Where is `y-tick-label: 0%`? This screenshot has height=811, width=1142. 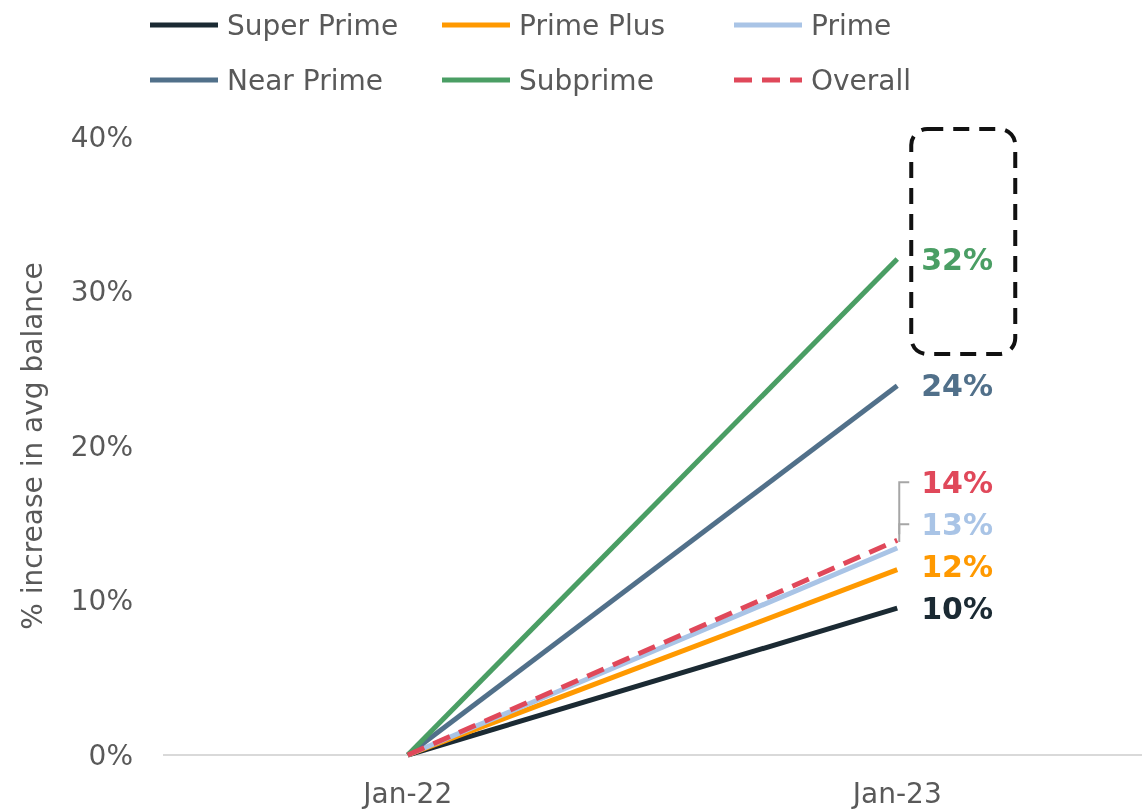 y-tick-label: 0% is located at coordinates (110, 755).